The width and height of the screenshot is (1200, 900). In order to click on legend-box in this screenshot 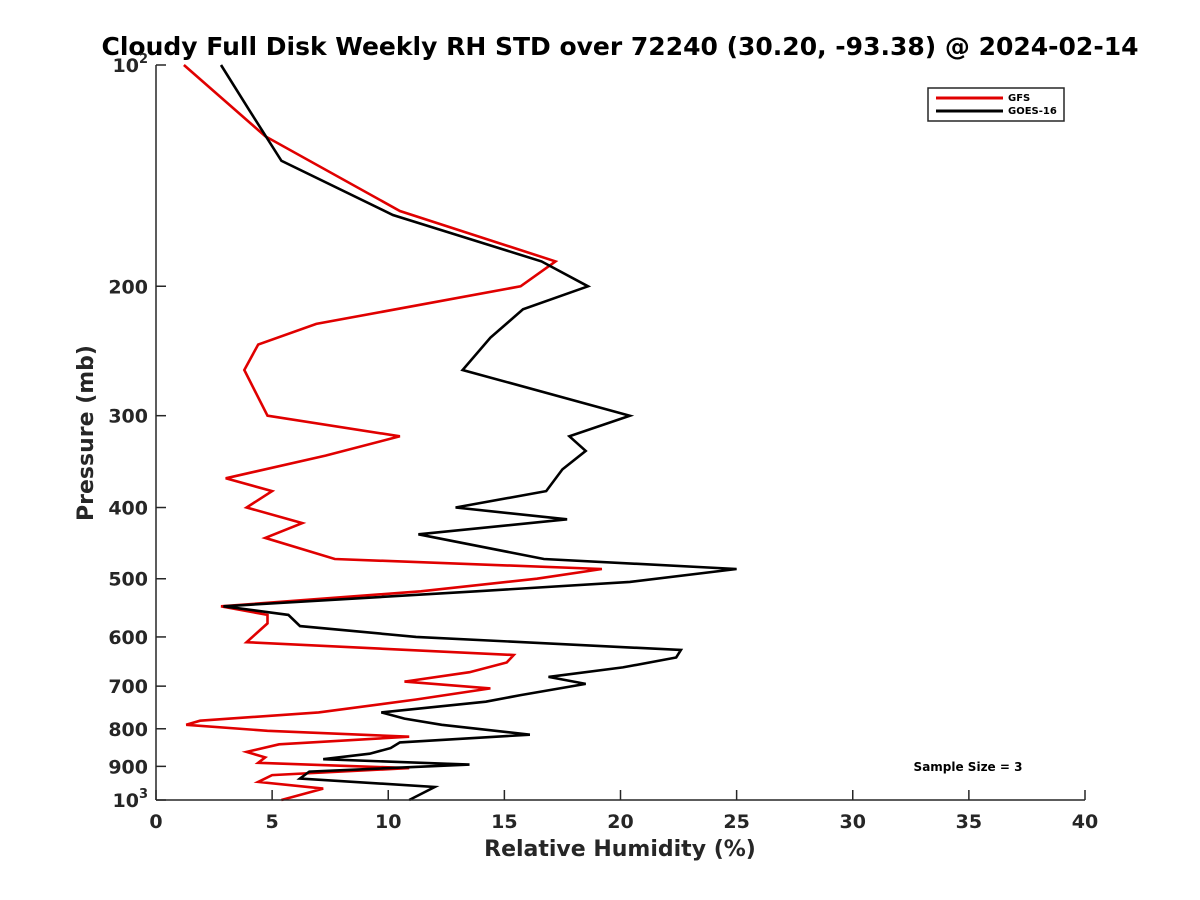, I will do `click(996, 104)`.